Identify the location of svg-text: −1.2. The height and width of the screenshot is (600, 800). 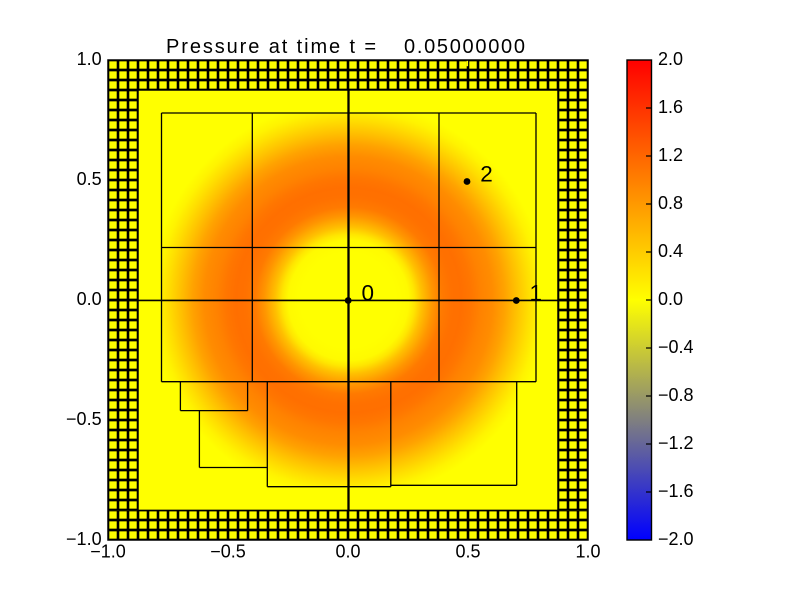
(676, 443).